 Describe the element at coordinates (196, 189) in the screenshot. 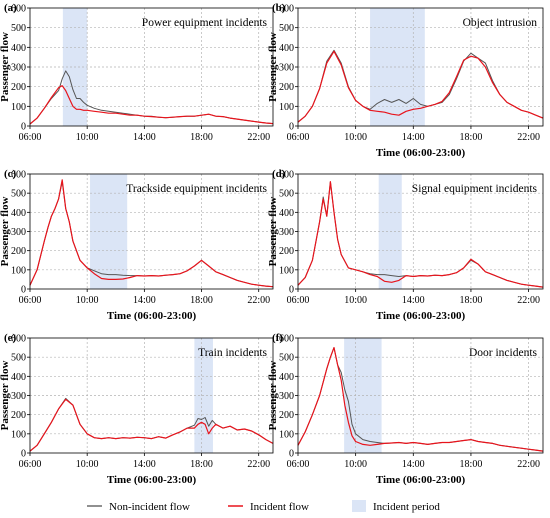

I see `panel-title: Trackside equipment incidents` at that location.